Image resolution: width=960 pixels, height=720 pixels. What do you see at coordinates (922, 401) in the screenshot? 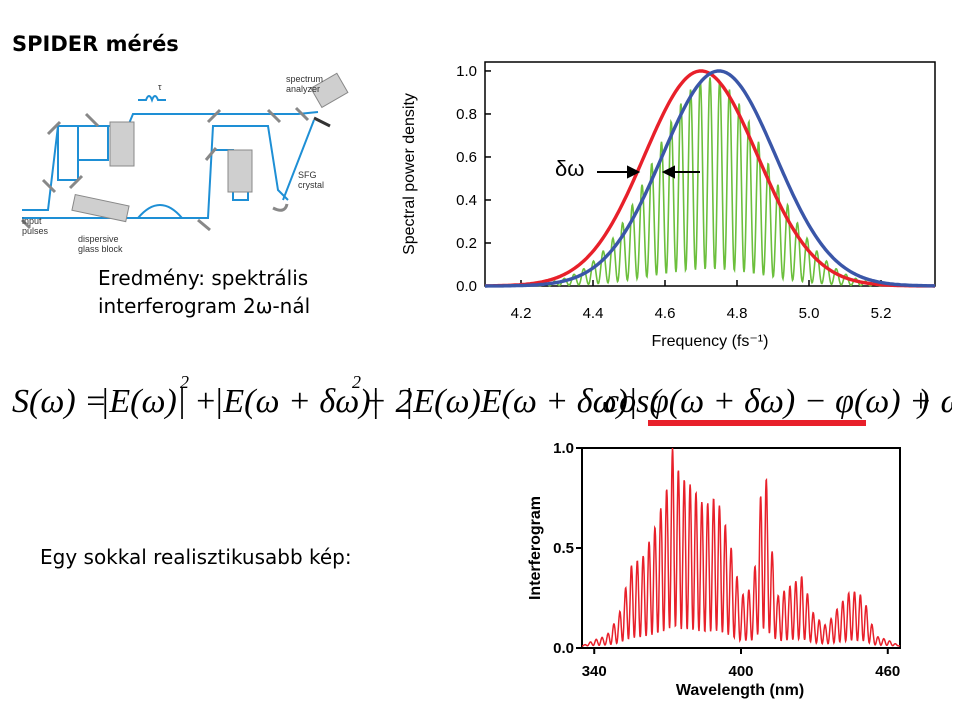
I see `formula-cos-close: )` at bounding box center [922, 401].